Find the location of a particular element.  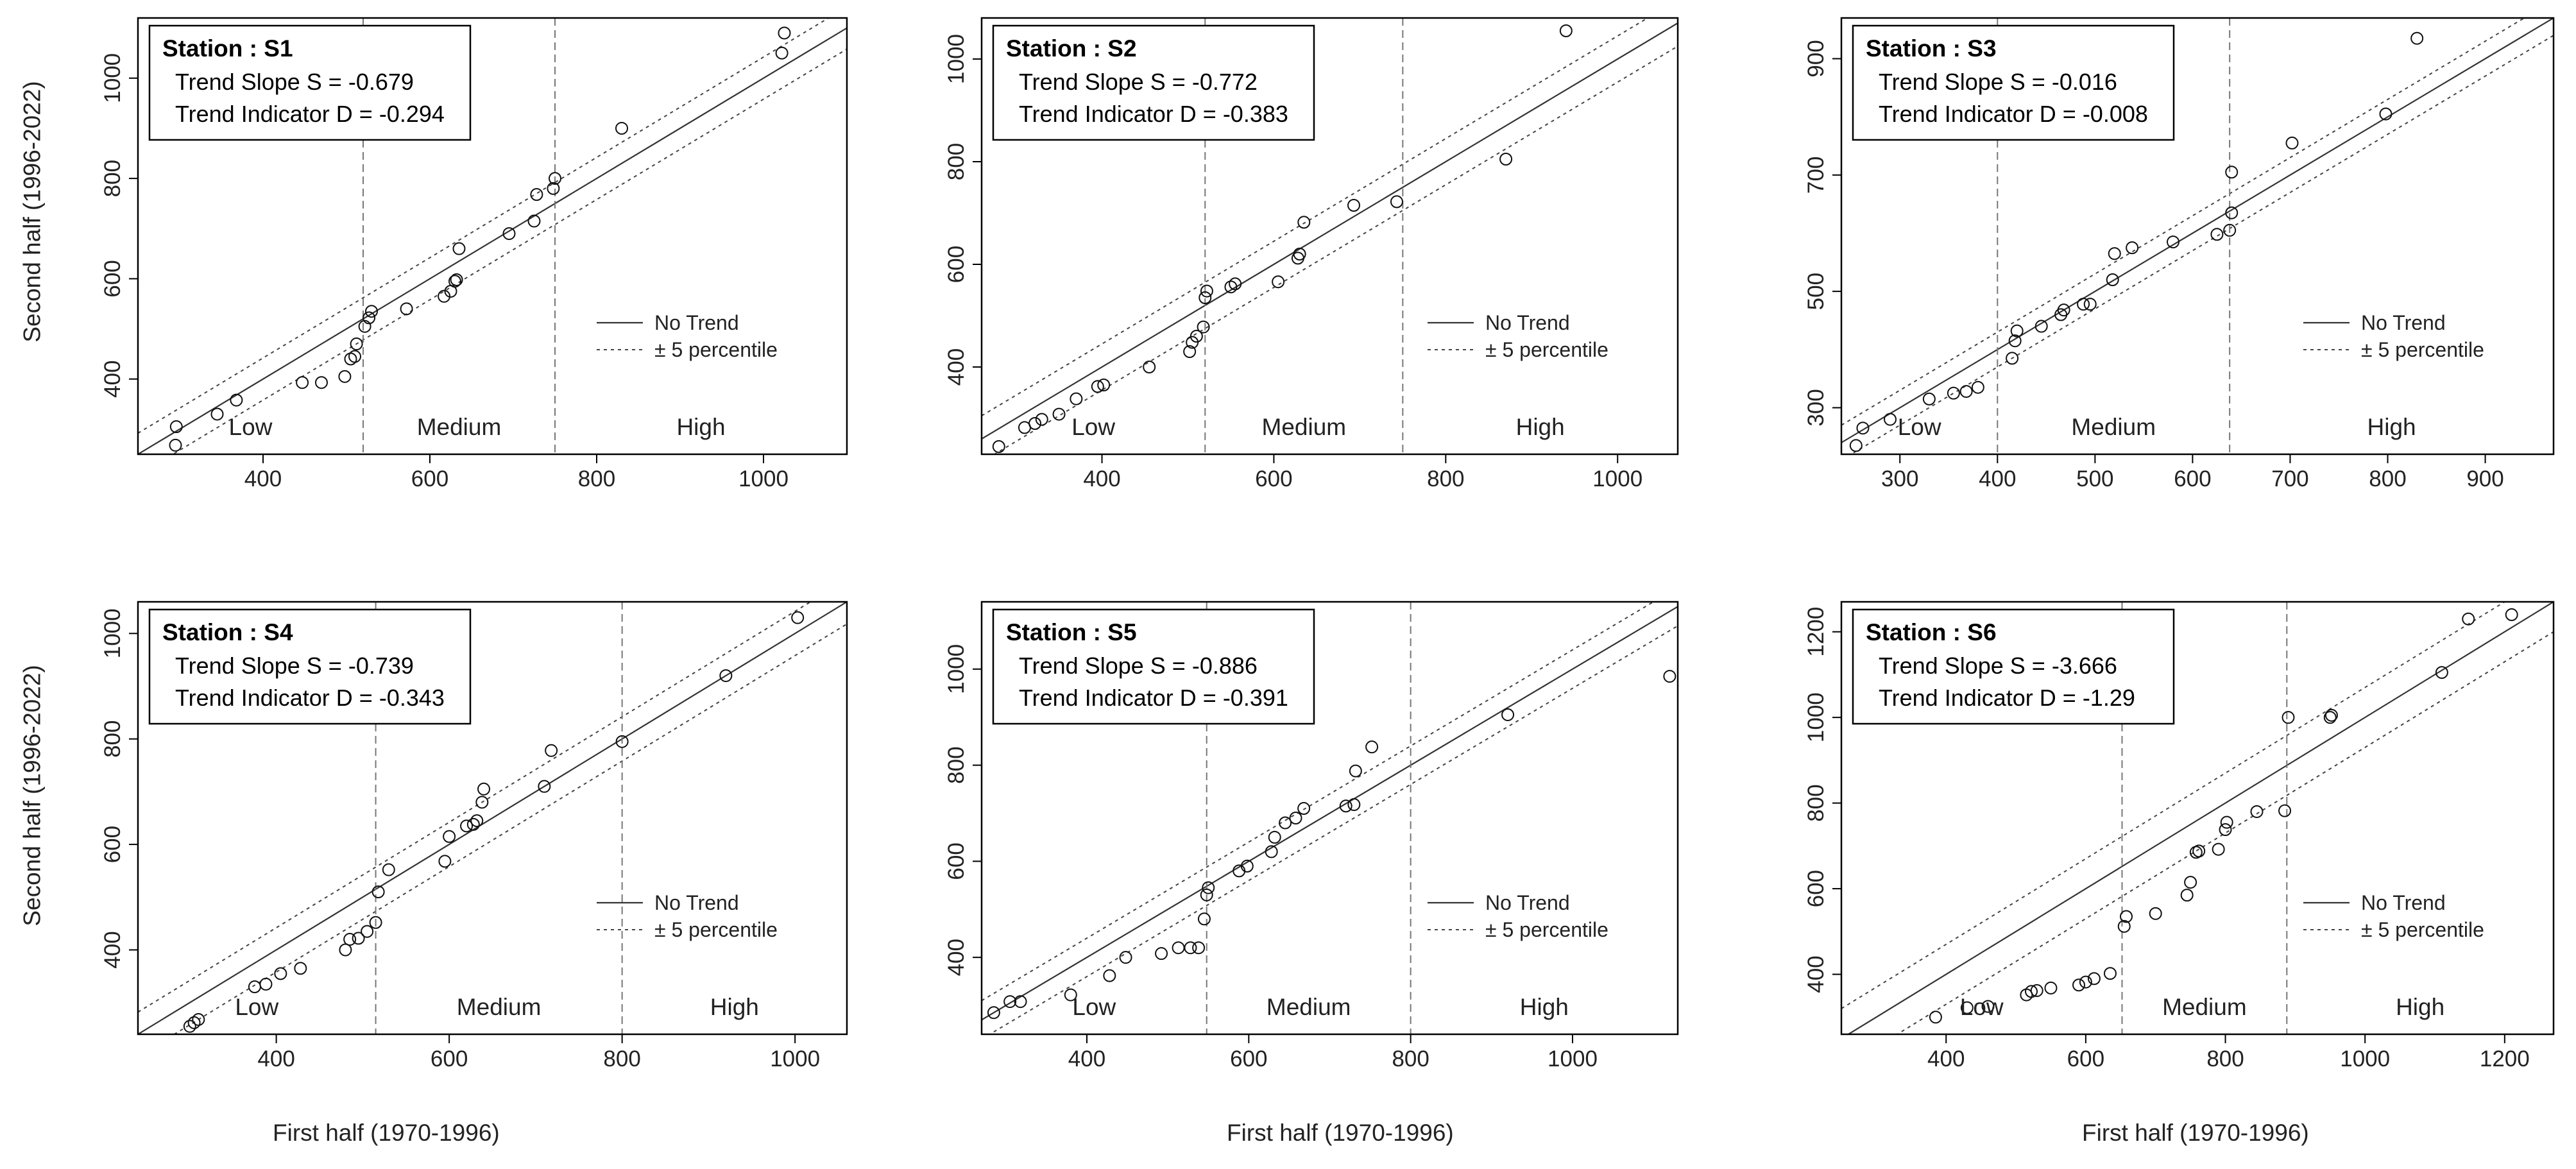

y-tick-label: 500 is located at coordinates (1816, 291).